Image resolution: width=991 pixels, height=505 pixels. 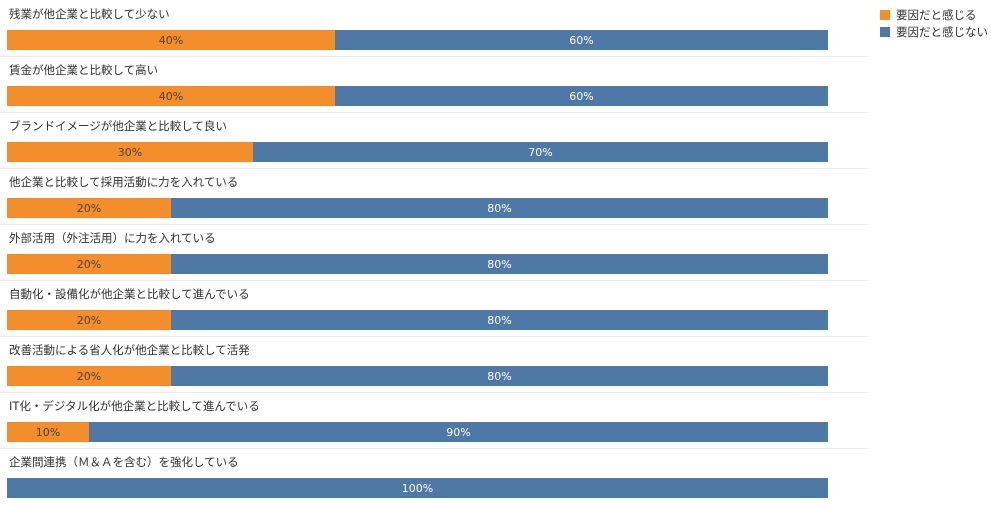 What do you see at coordinates (434, 85) in the screenshot?
I see `chart-row: 賃金が他企業と比較して高い 40% 60%` at bounding box center [434, 85].